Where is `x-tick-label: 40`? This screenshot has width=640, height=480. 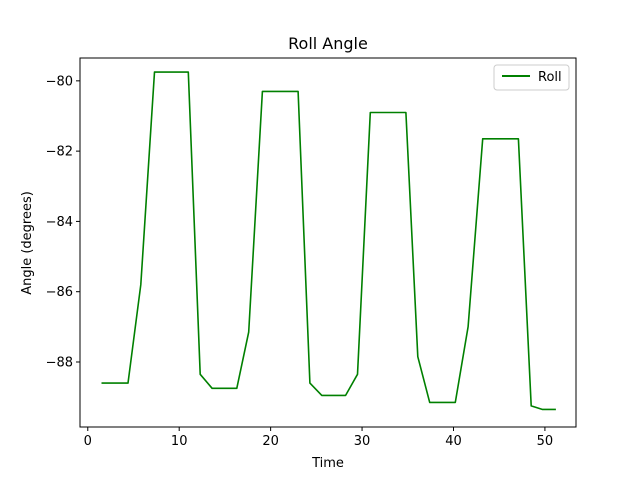 x-tick-label: 40 is located at coordinates (453, 441).